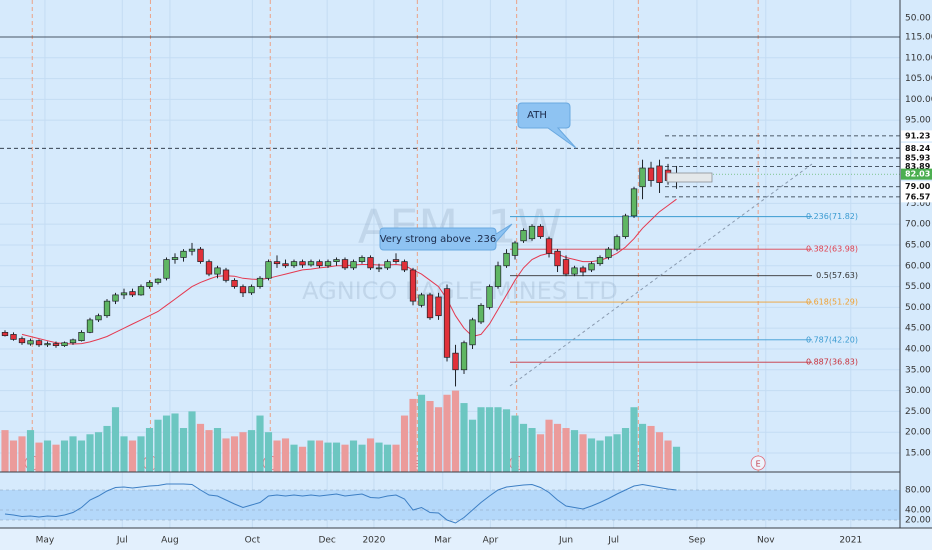  Describe the element at coordinates (918, 308) in the screenshot. I see `y-tick-label: 50.00` at that location.